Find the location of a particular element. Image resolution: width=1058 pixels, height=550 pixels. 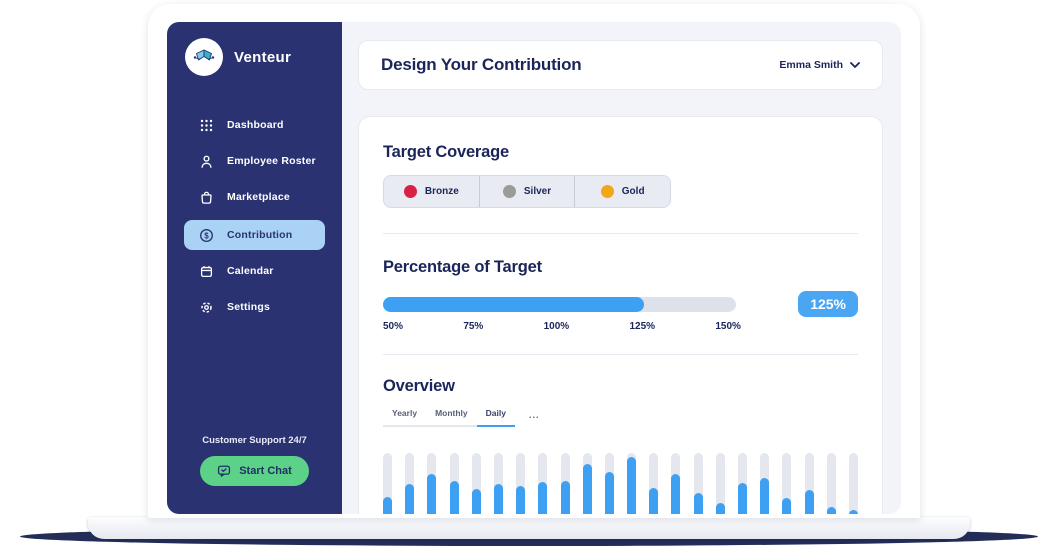

progress-row: 125% is located at coordinates (620, 304).